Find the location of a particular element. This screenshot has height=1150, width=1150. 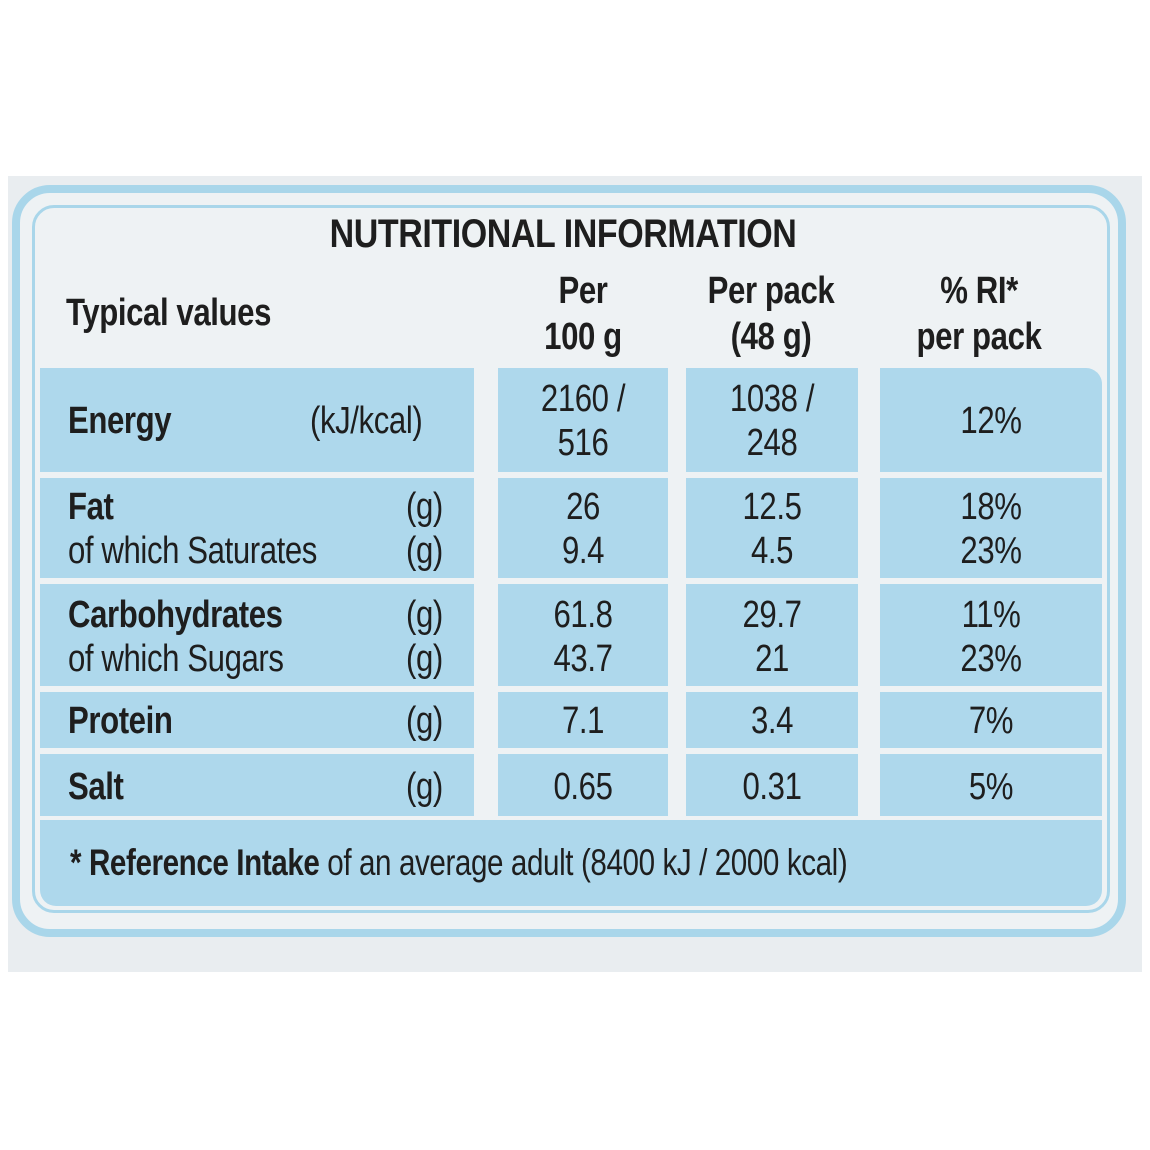

row-label-fat: Fat is located at coordinates (91, 507).